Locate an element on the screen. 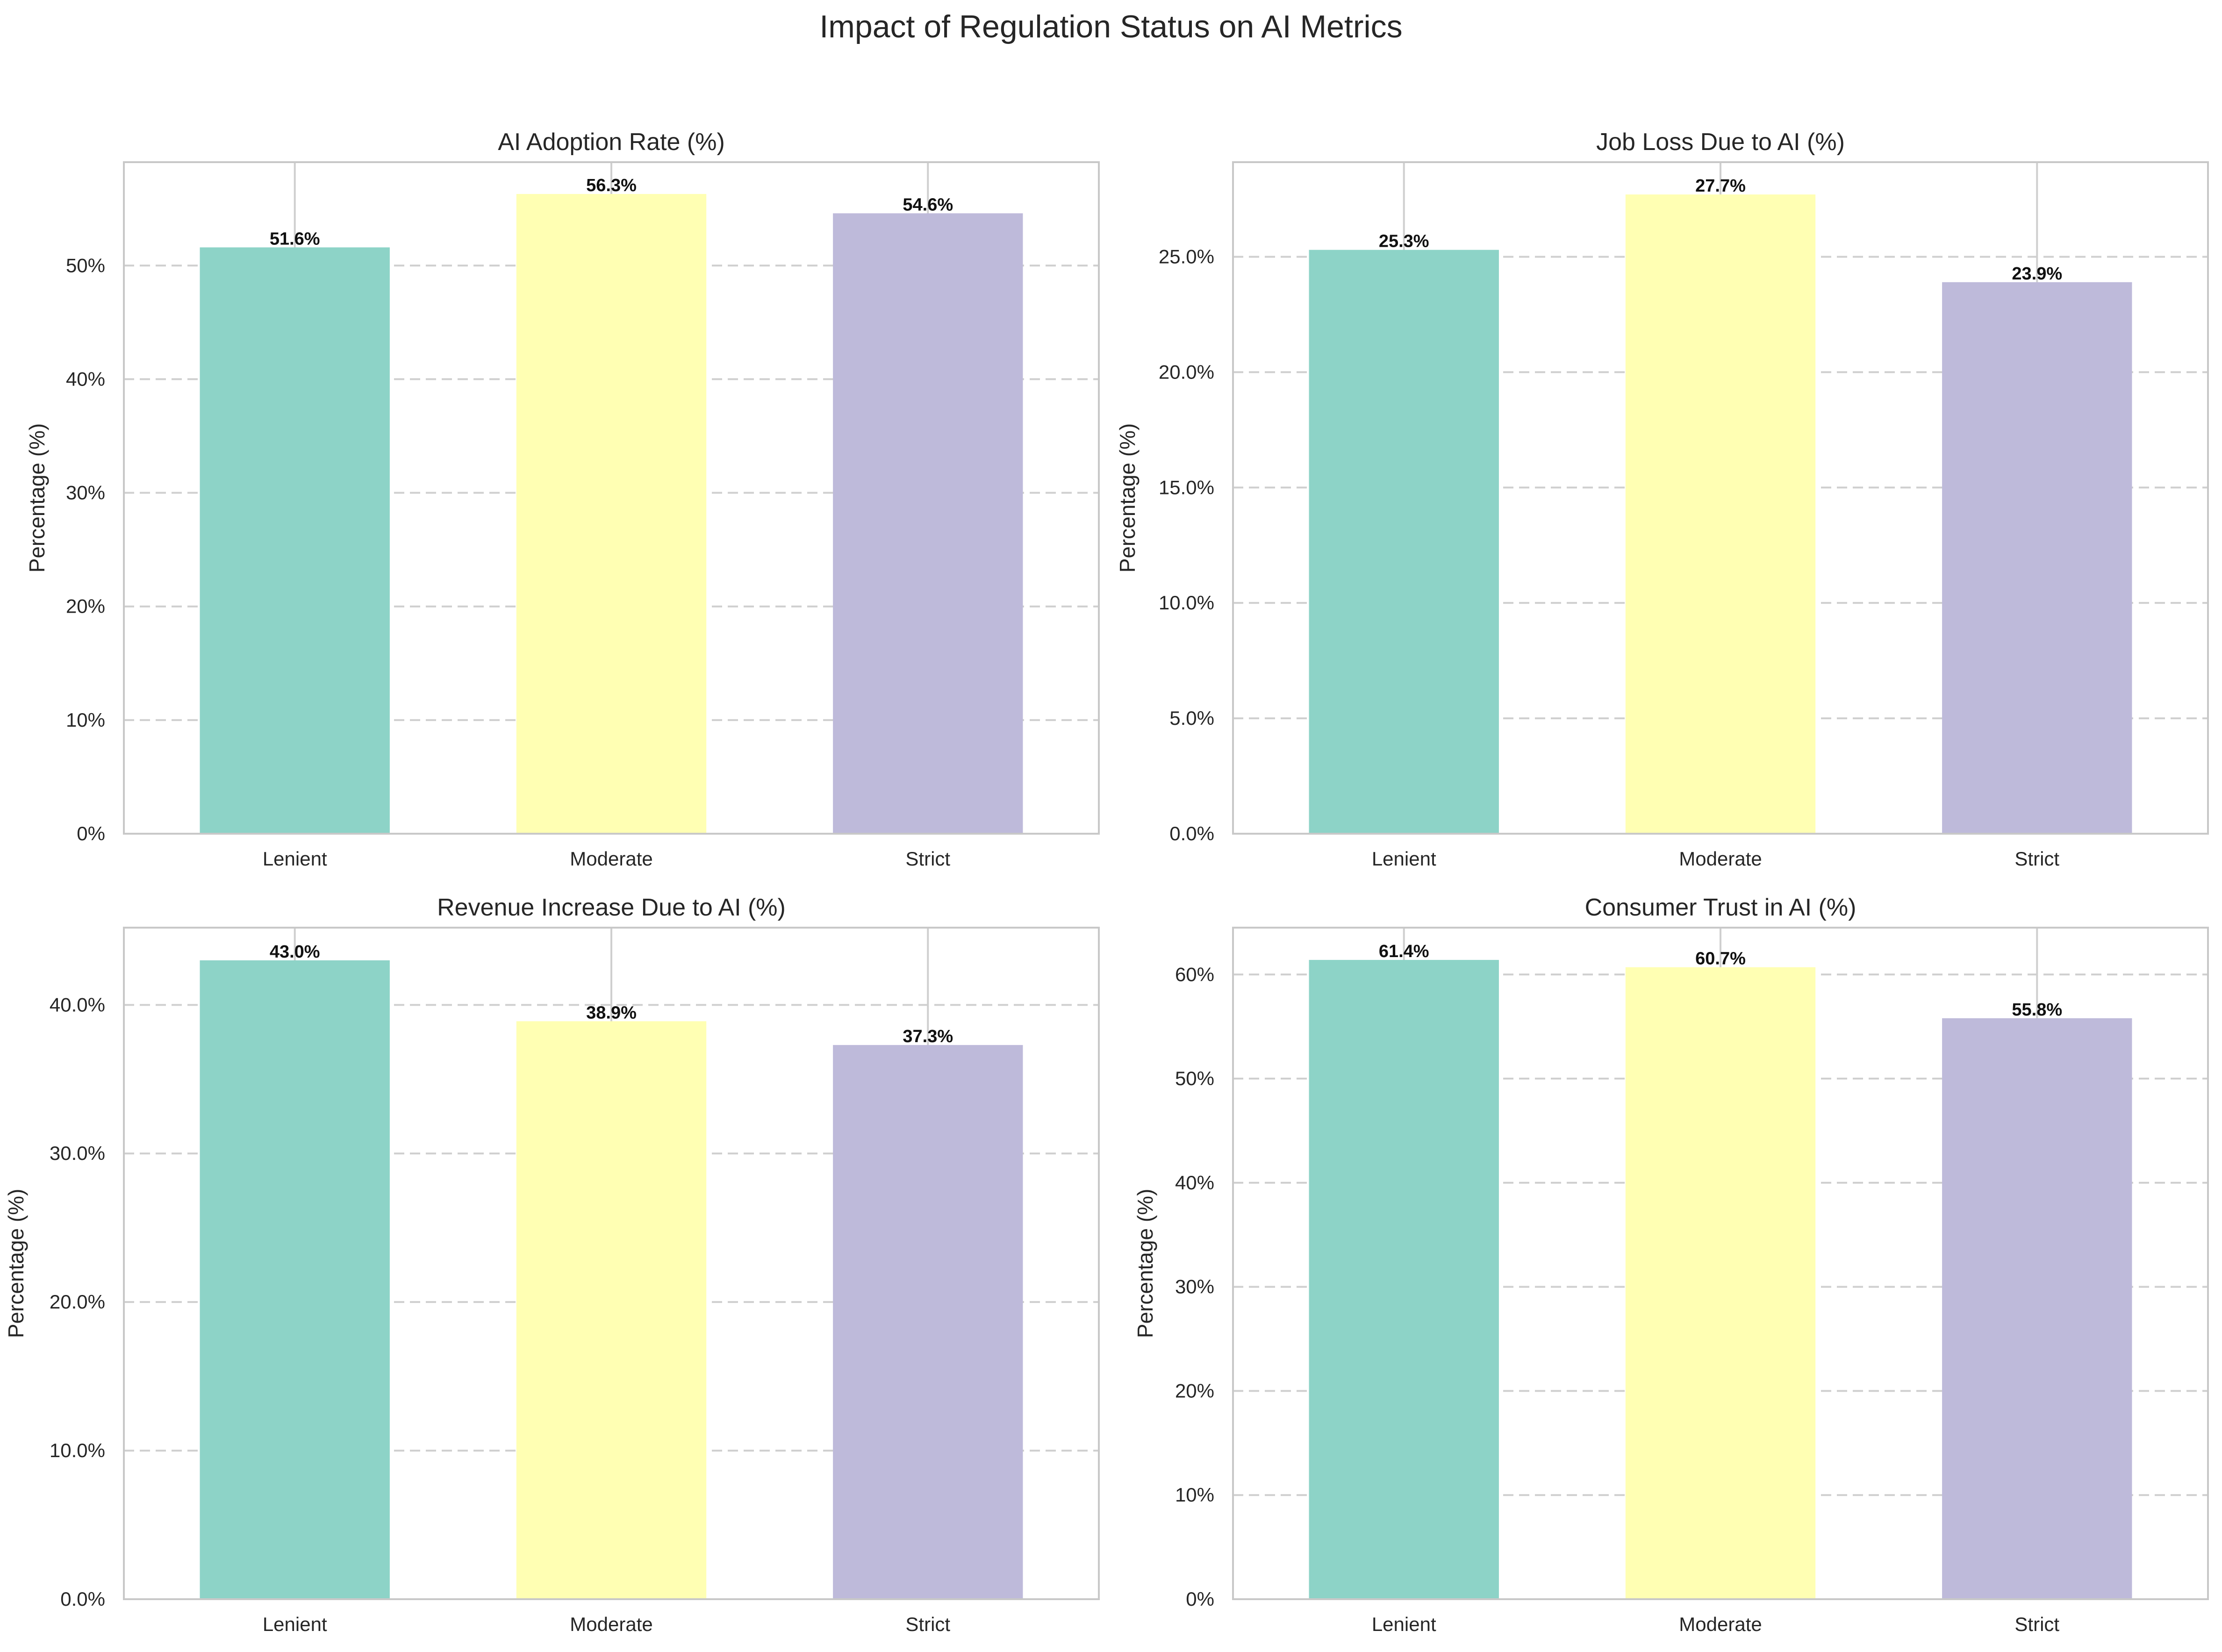 This screenshot has height=1652, width=2222. subplot-title: AI Adoption Rate (%) is located at coordinates (612, 142).